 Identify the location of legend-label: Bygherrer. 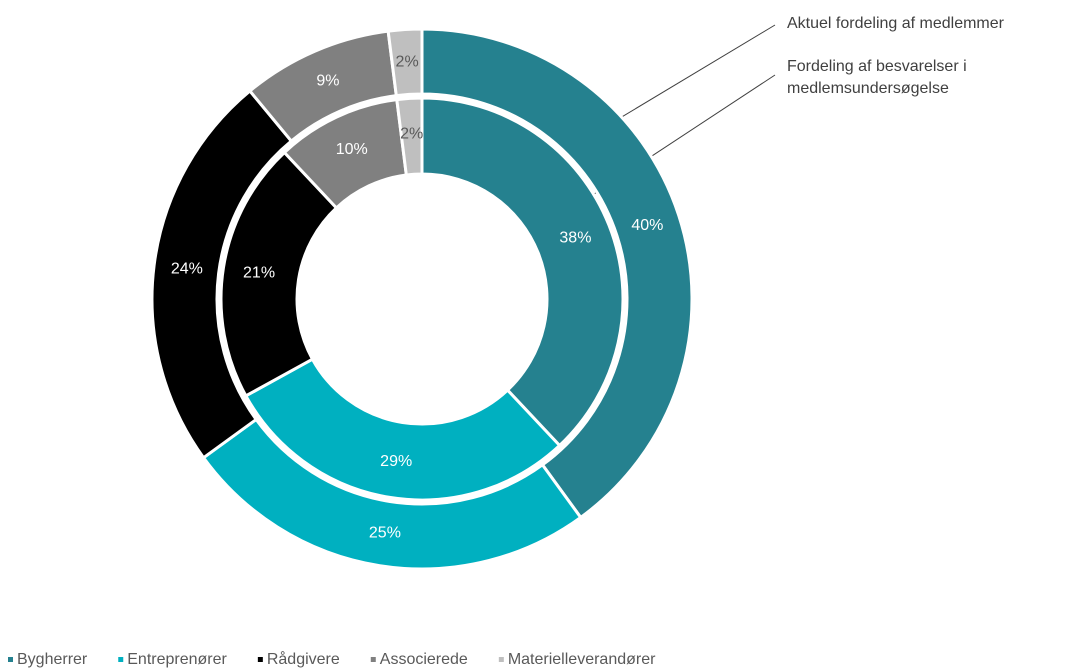
(52, 659).